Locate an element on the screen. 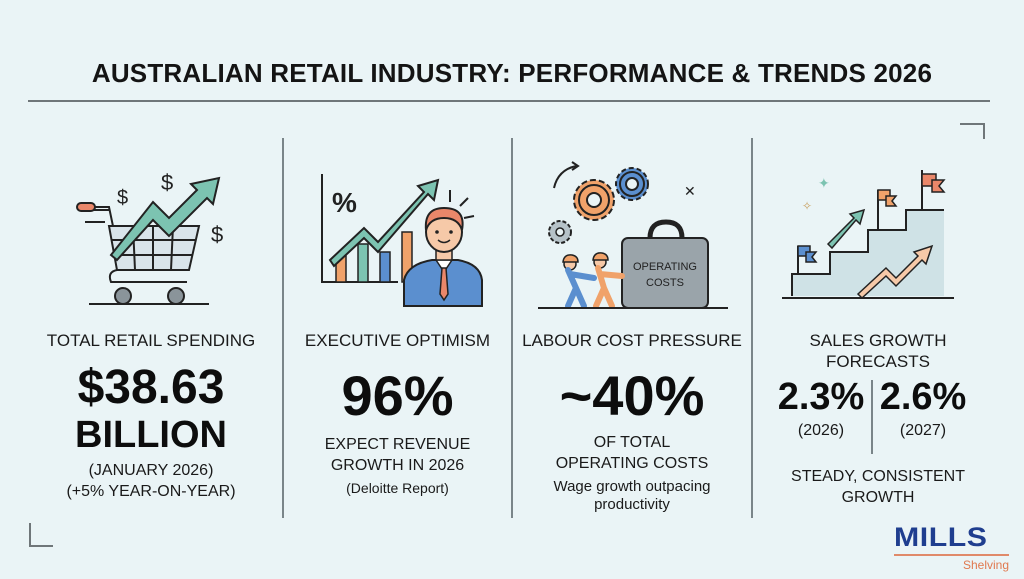 This screenshot has width=1024, height=579. stat-note: productivity is located at coordinates (632, 504).